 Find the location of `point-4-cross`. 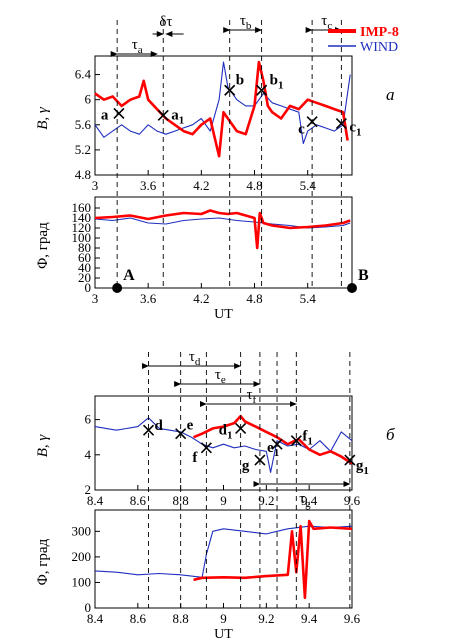

point-4-cross is located at coordinates (312, 122).